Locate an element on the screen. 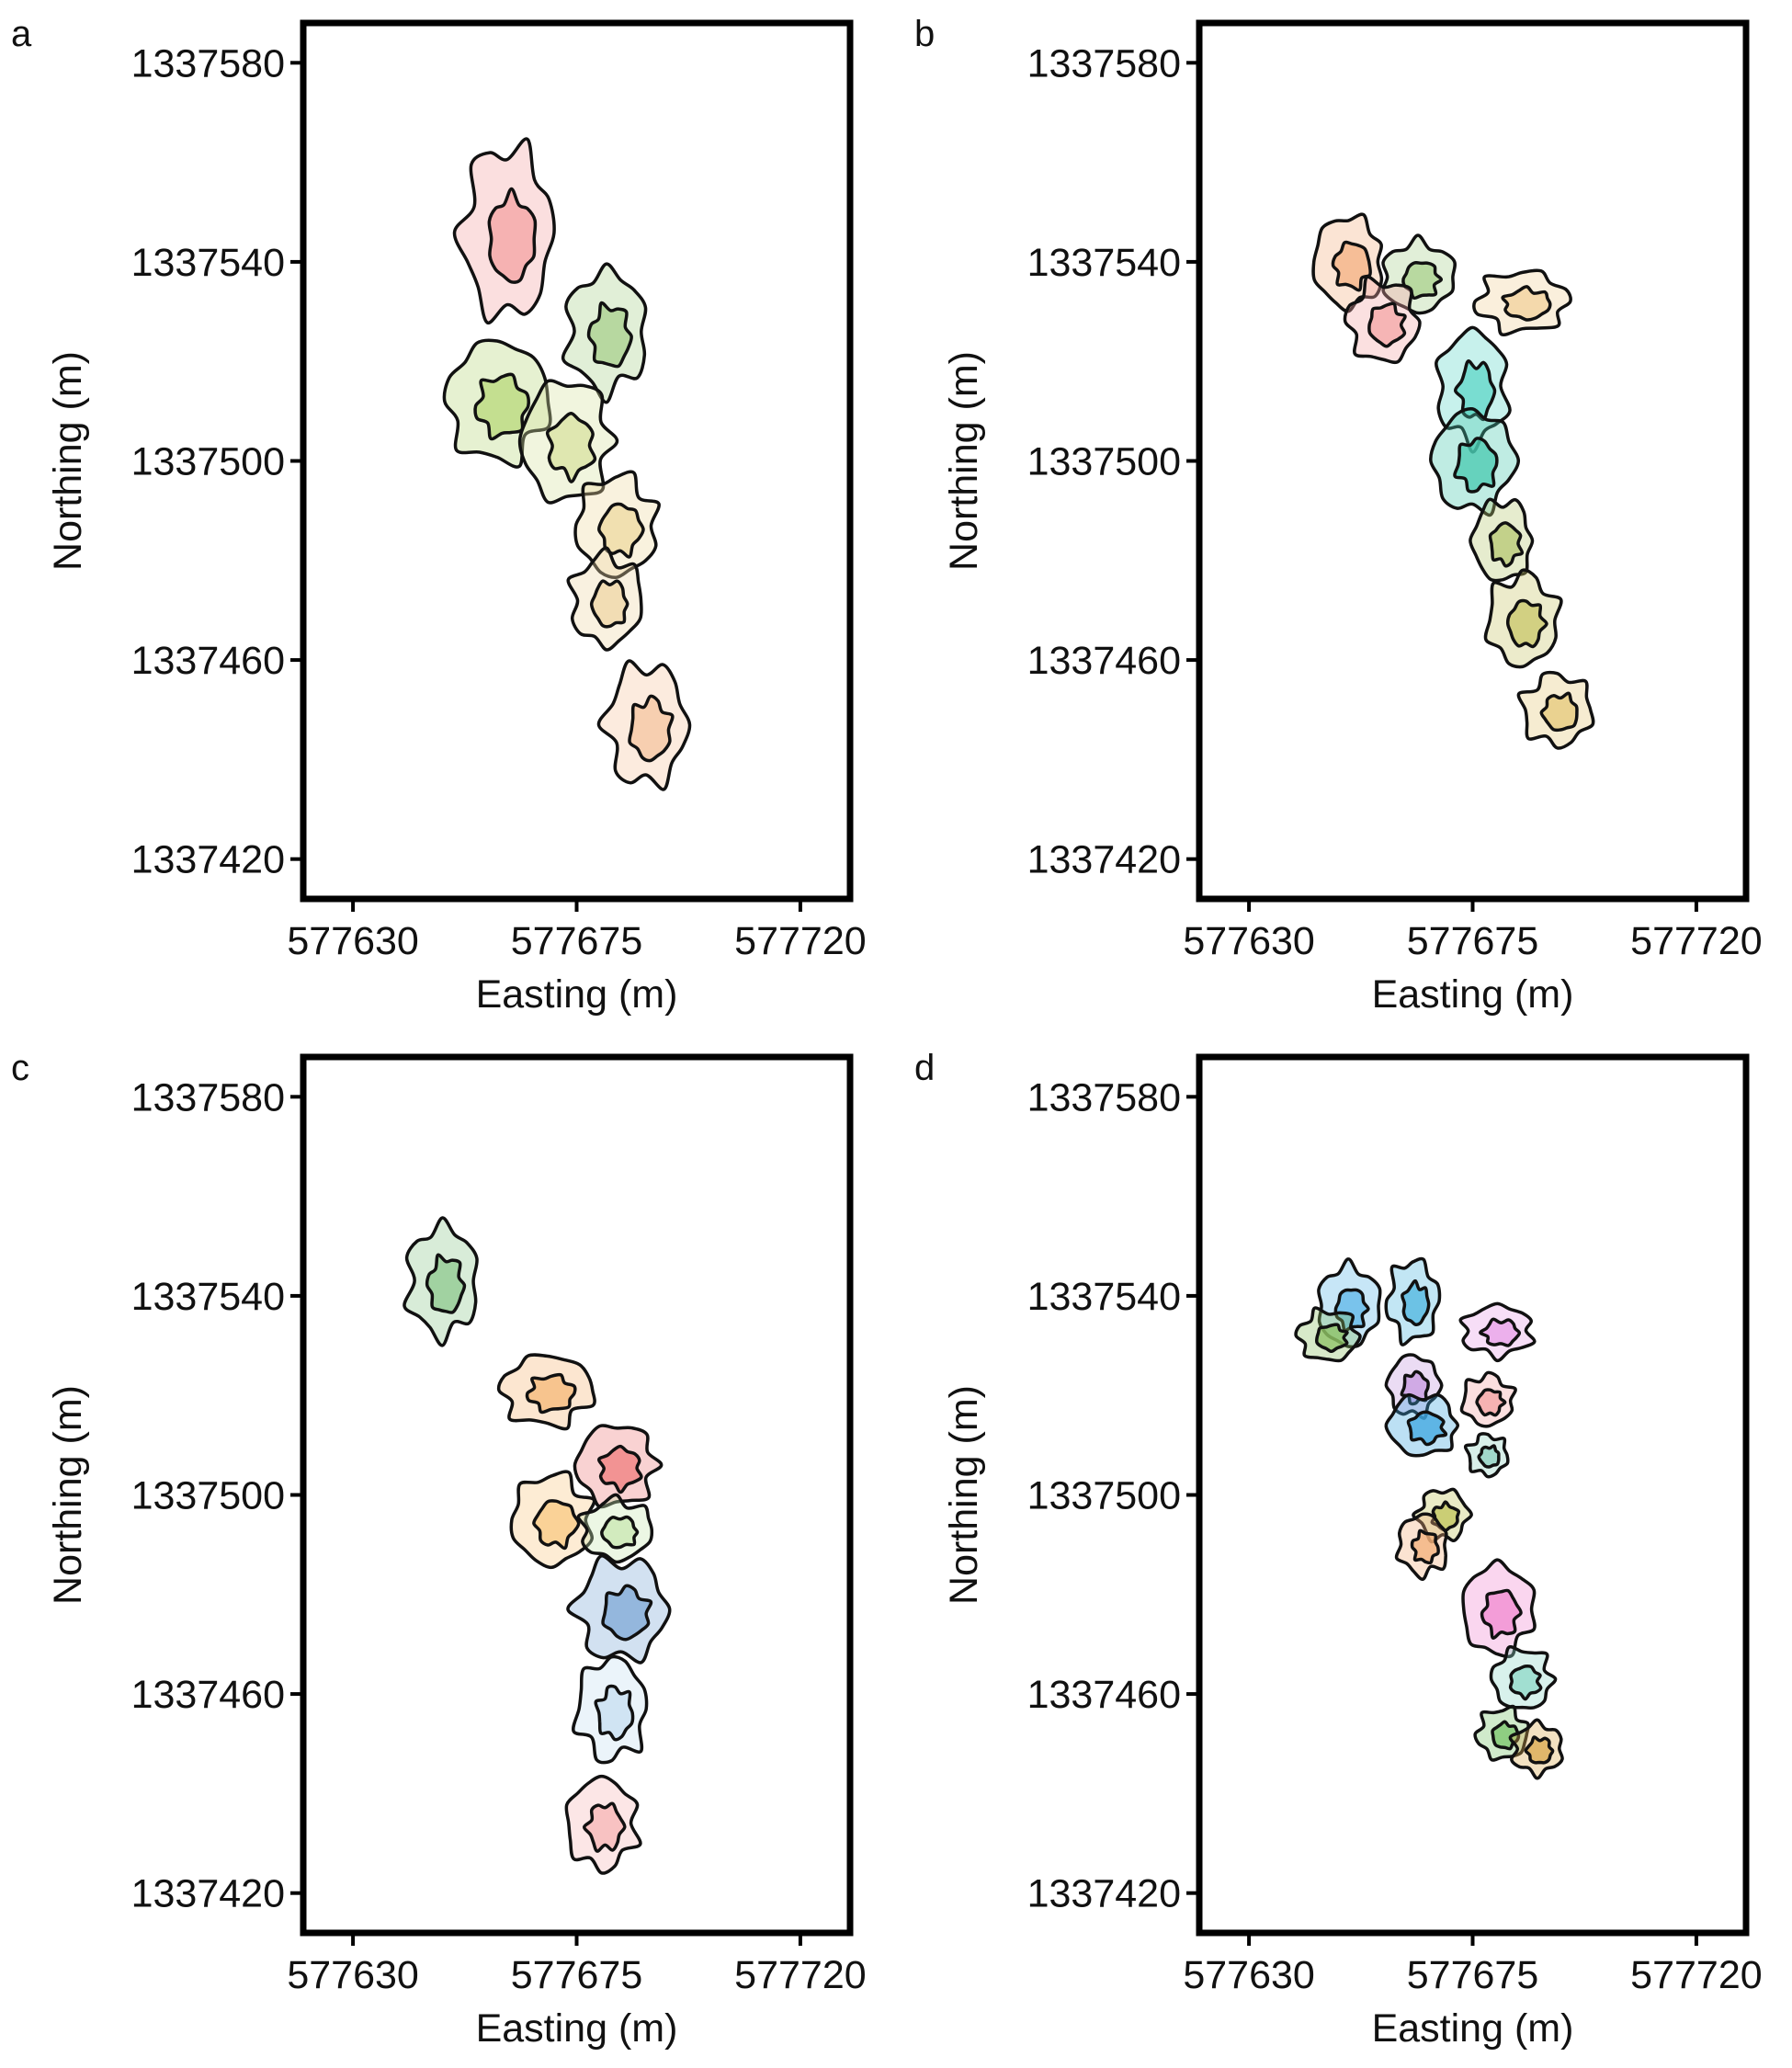 Image resolution: width=1792 pixels, height=2068 pixels. x-tick-label-d-2: 577720 is located at coordinates (1696, 1975).